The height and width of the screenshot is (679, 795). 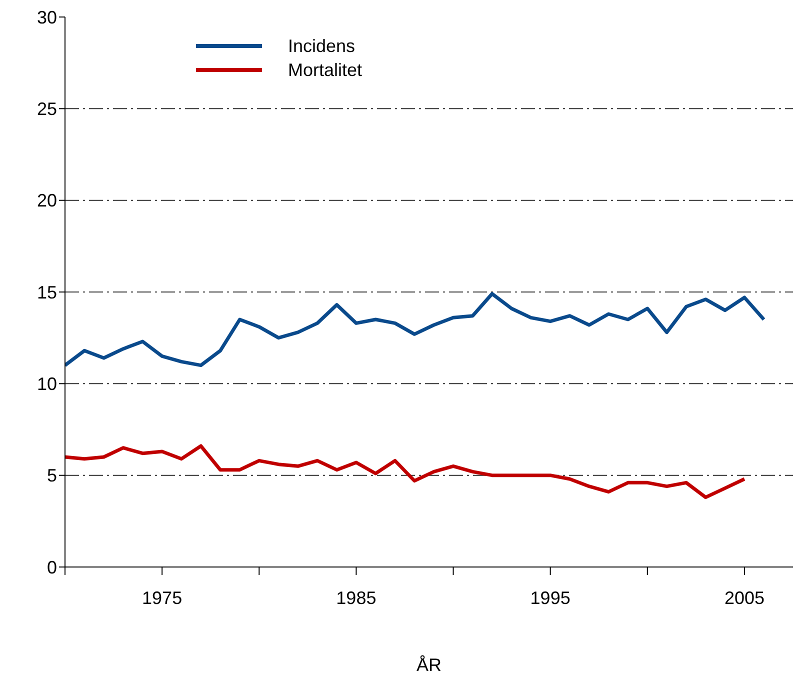 I want to click on x-tick-label: 1985, so click(x=356, y=598).